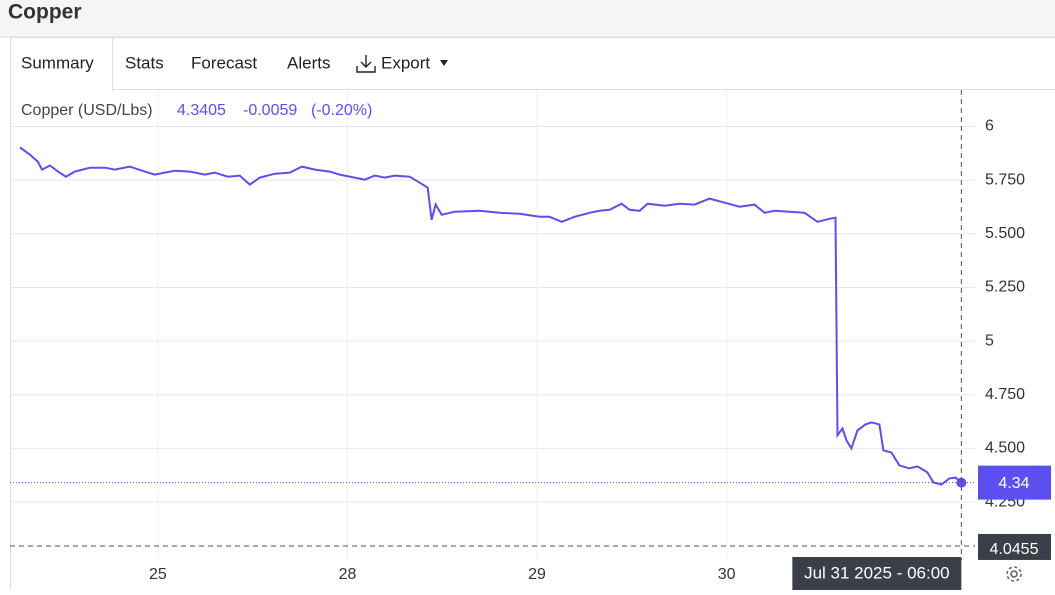 The image size is (1055, 595). I want to click on crosshair-y-label: 4.0455, so click(1014, 549).